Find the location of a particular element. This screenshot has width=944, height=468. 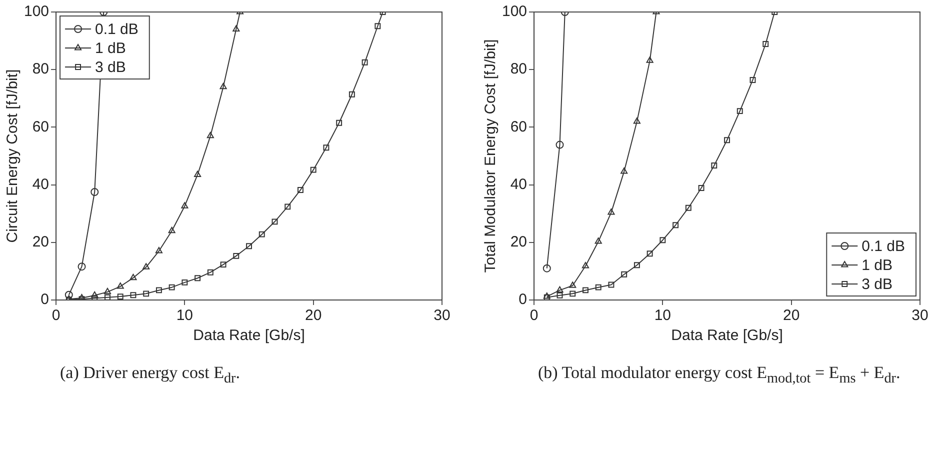

y-axis-title: Circuit Energy Cost [fJ/bit] is located at coordinates (13, 156).